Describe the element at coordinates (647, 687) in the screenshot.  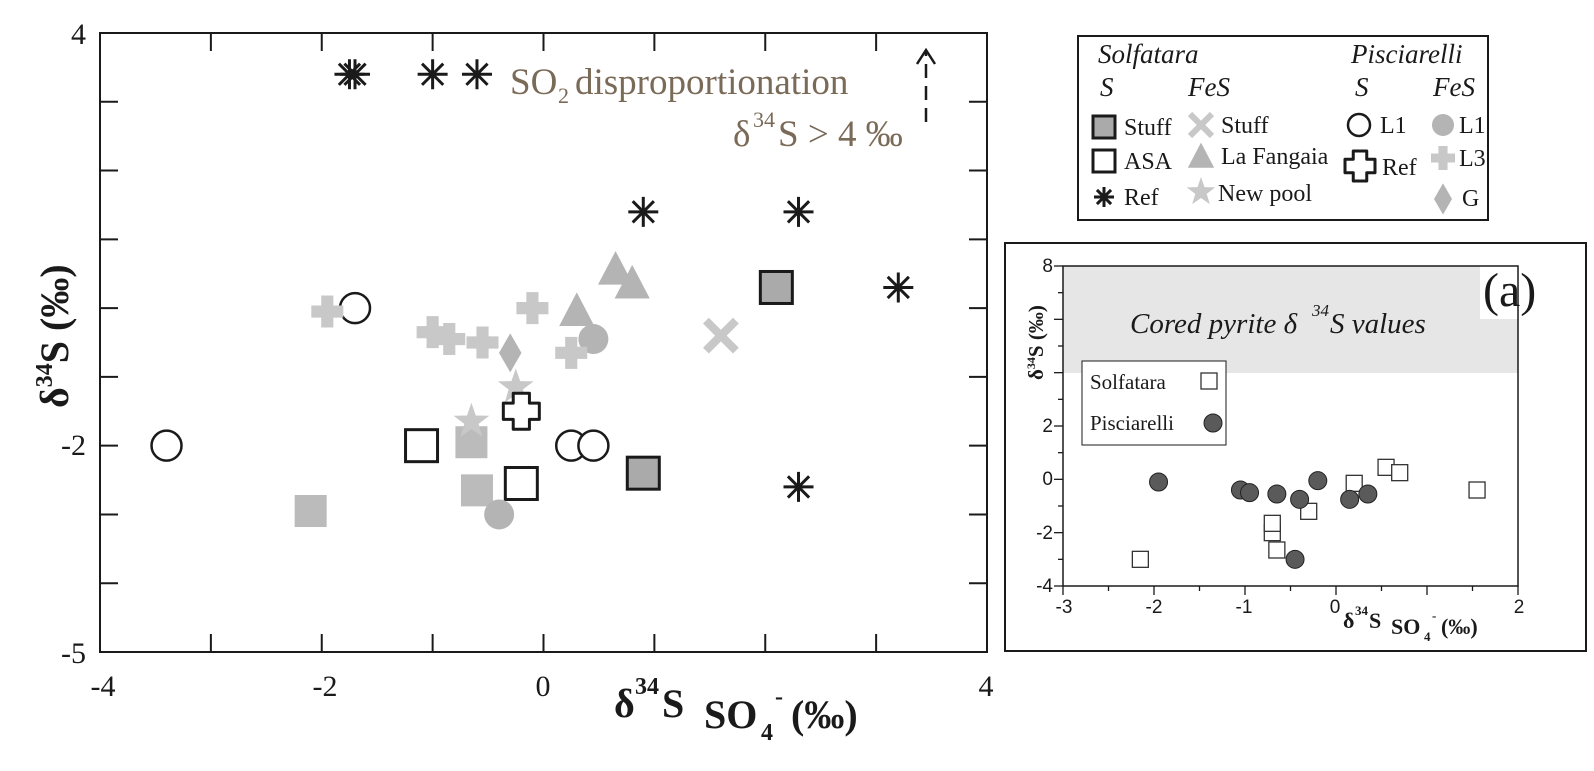
I see `x-axis-title-part-2: 34` at that location.